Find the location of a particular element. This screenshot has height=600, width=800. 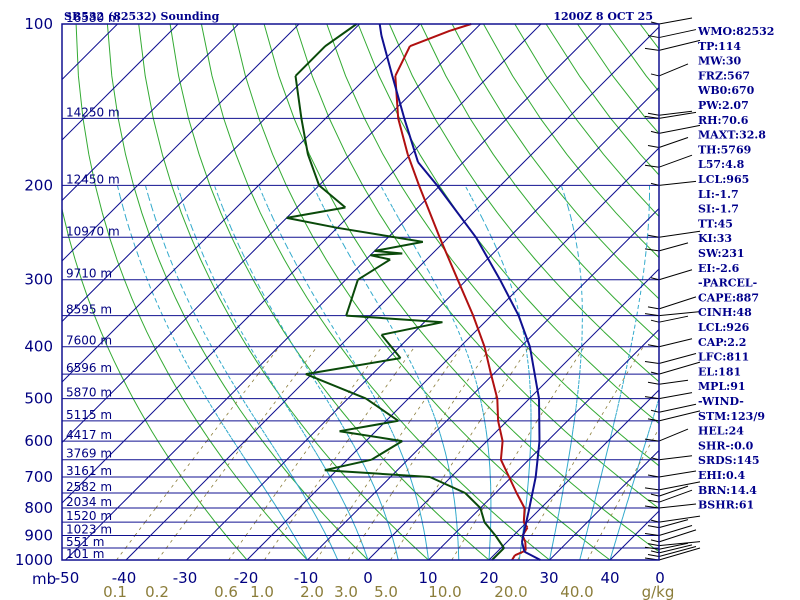

height-label: 10970 m is located at coordinates (93, 231).